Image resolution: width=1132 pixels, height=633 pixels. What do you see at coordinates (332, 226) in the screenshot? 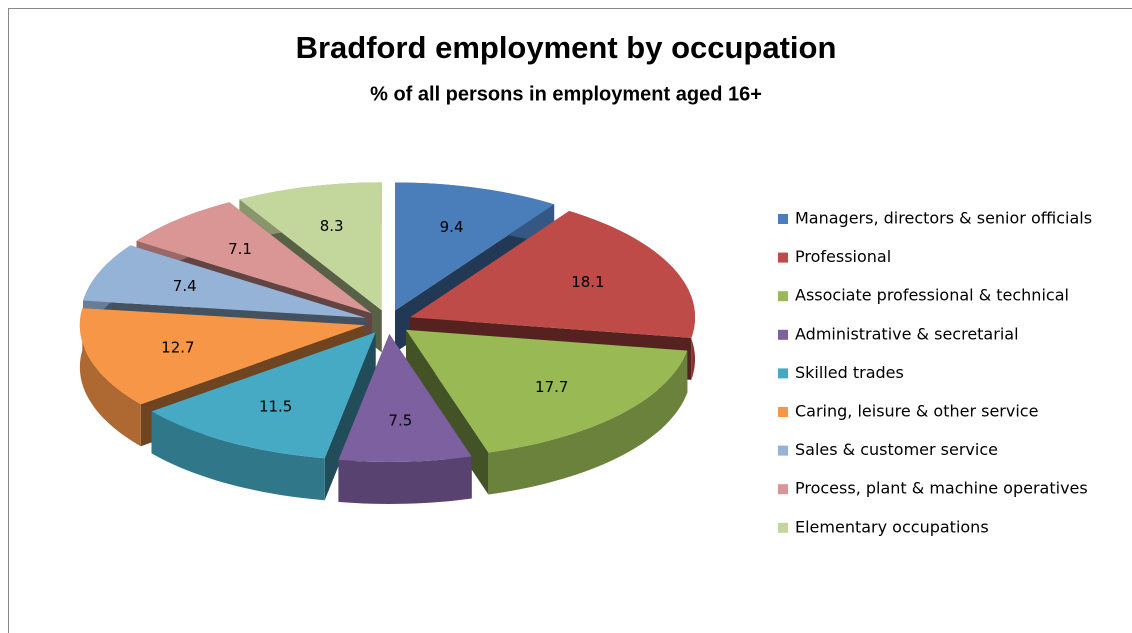
I see `data-label: 8.3` at bounding box center [332, 226].